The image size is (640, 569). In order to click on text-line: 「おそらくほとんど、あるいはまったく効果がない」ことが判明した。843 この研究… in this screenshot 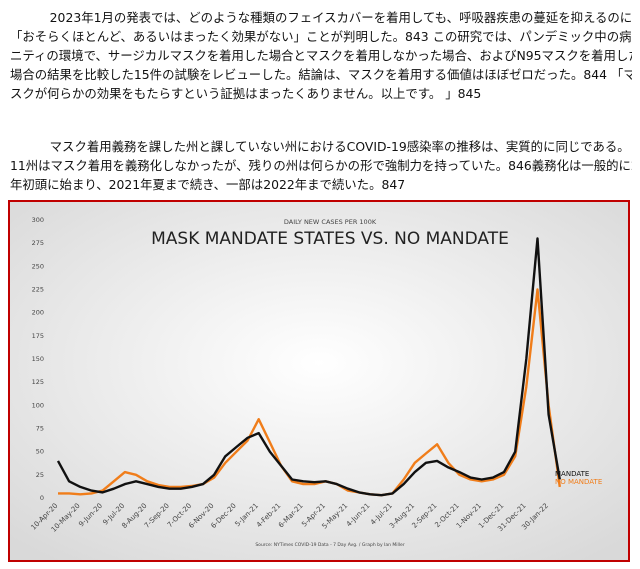, I will do `click(321, 36)`.